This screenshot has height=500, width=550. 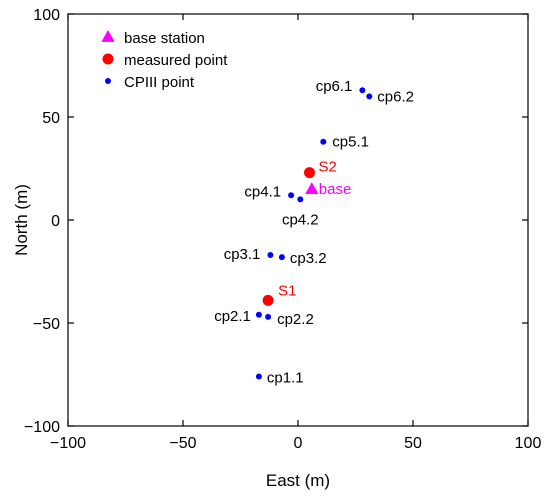 What do you see at coordinates (295, 319) in the screenshot?
I see `point-label: cp2.2` at bounding box center [295, 319].